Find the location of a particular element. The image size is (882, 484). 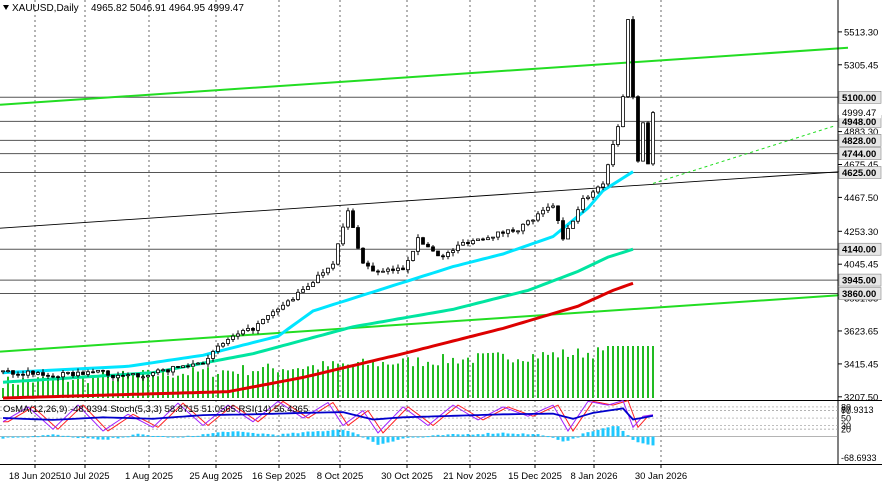

osc-tick-label: 80 is located at coordinates (846, 407).